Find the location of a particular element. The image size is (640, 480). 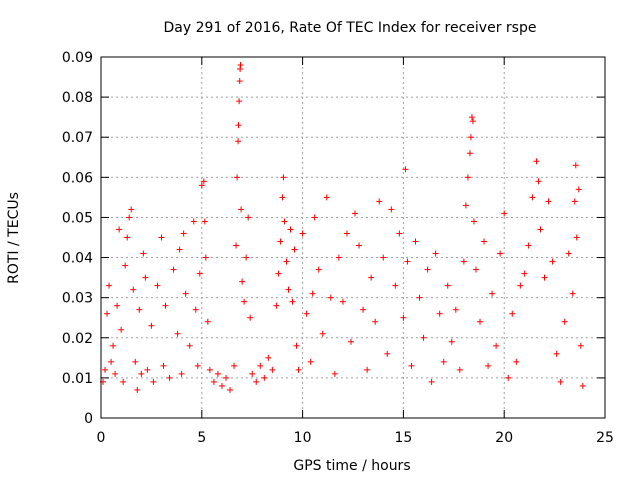

y-axis-label: ROTI / TECUs is located at coordinates (14, 238).